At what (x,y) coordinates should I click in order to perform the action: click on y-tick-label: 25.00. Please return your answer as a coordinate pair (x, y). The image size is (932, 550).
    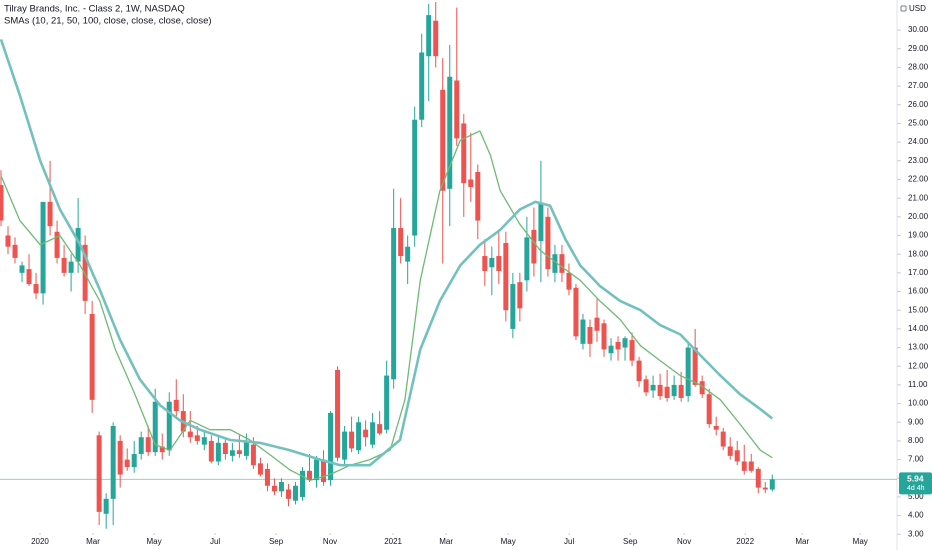
    Looking at the image, I should click on (918, 123).